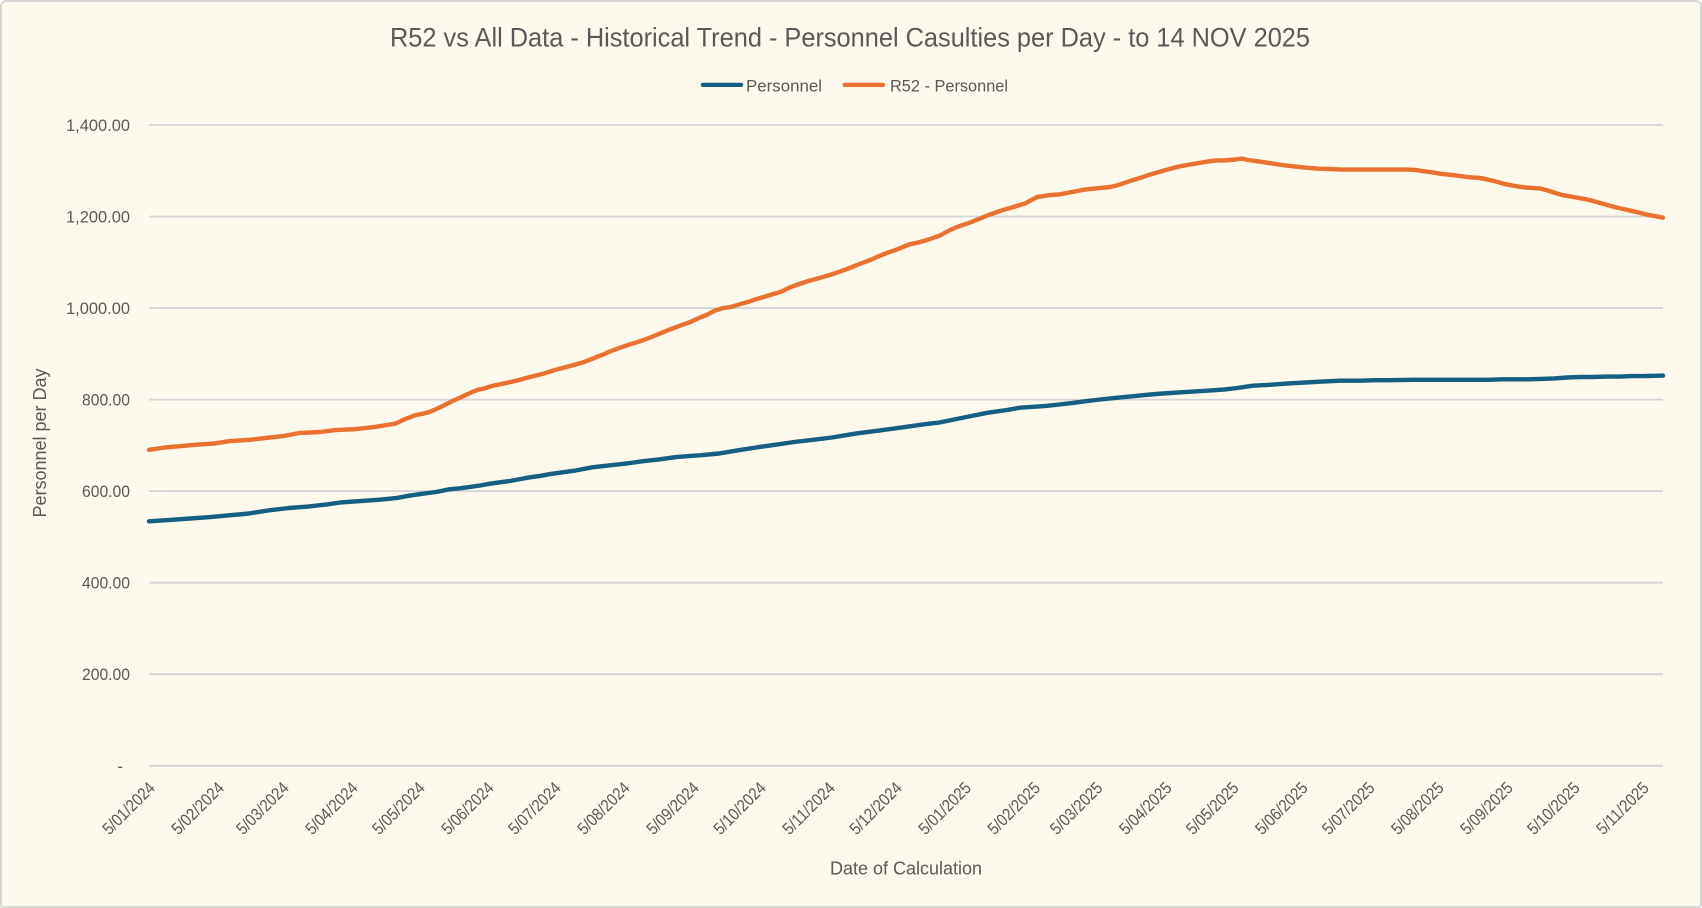 The width and height of the screenshot is (1702, 908). What do you see at coordinates (1014, 808) in the screenshot?
I see `svg-text: 5/02/2025` at bounding box center [1014, 808].